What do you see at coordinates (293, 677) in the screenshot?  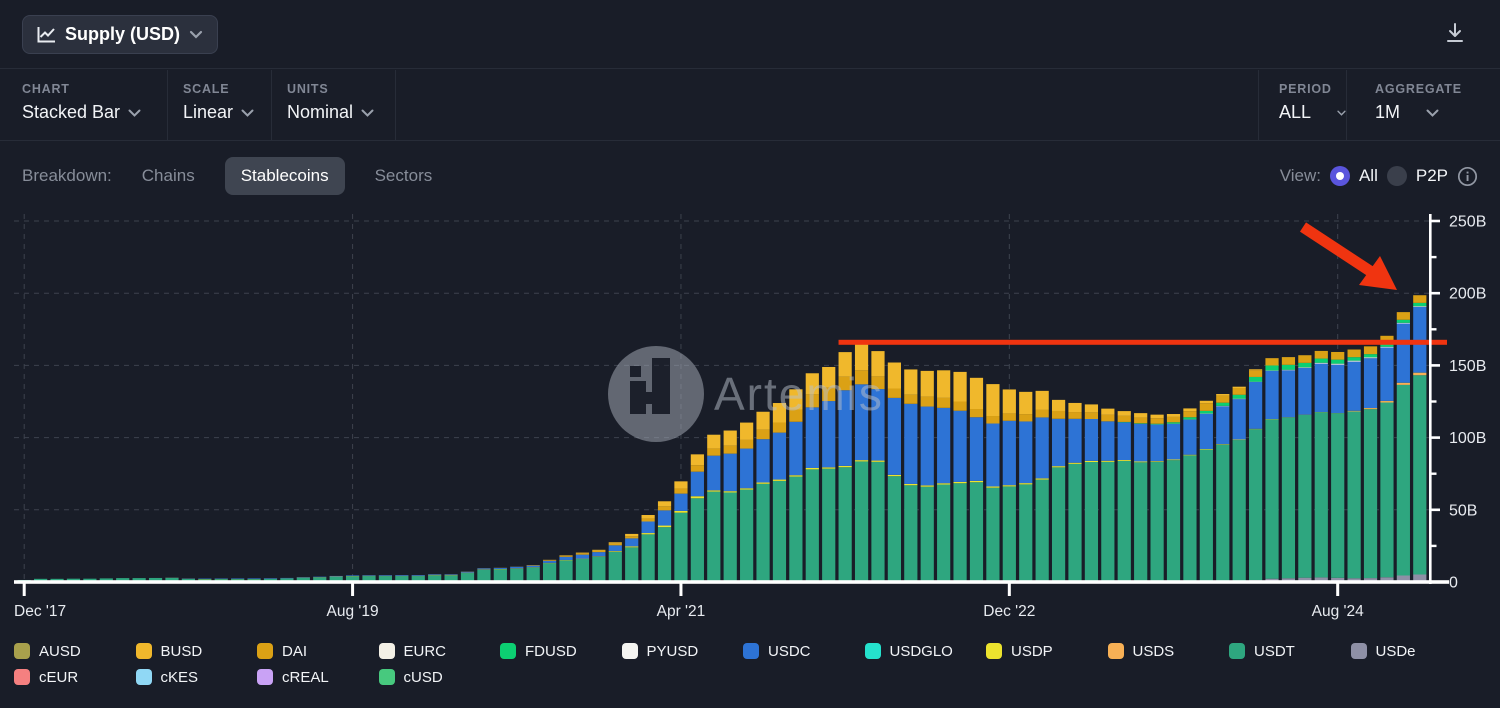 I see `legend-item-cREAL: cREAL` at bounding box center [293, 677].